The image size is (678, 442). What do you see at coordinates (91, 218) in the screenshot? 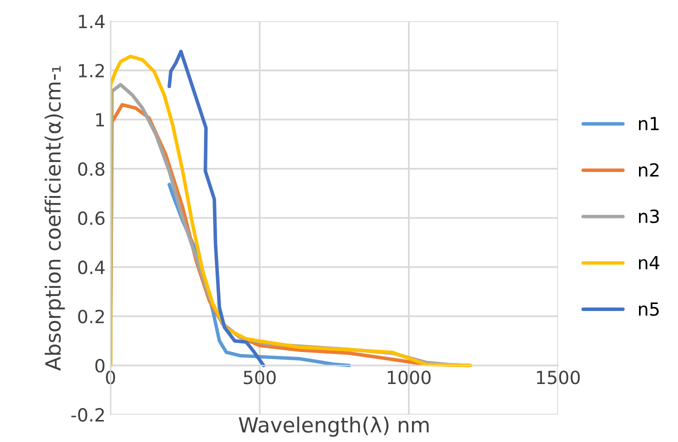
I see `y-tick-label: 0.6` at bounding box center [91, 218].